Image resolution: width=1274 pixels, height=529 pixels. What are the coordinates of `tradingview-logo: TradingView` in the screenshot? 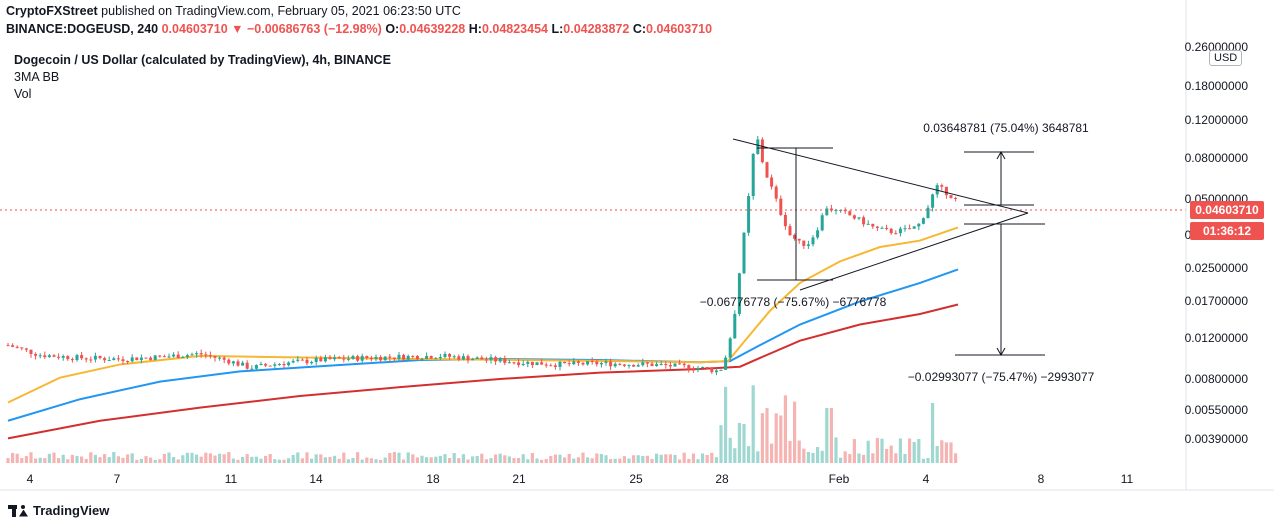 It's located at (58, 510).